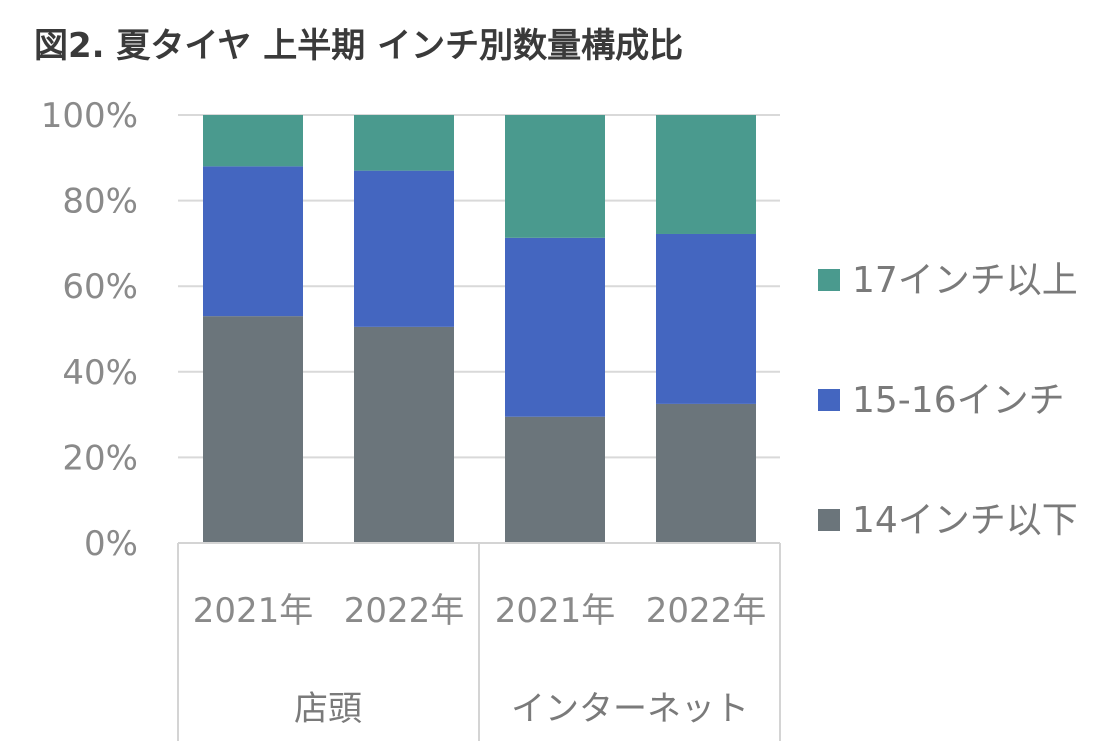 The height and width of the screenshot is (741, 1110). Describe the element at coordinates (100, 373) in the screenshot. I see `y-tick-label: 40%` at that location.